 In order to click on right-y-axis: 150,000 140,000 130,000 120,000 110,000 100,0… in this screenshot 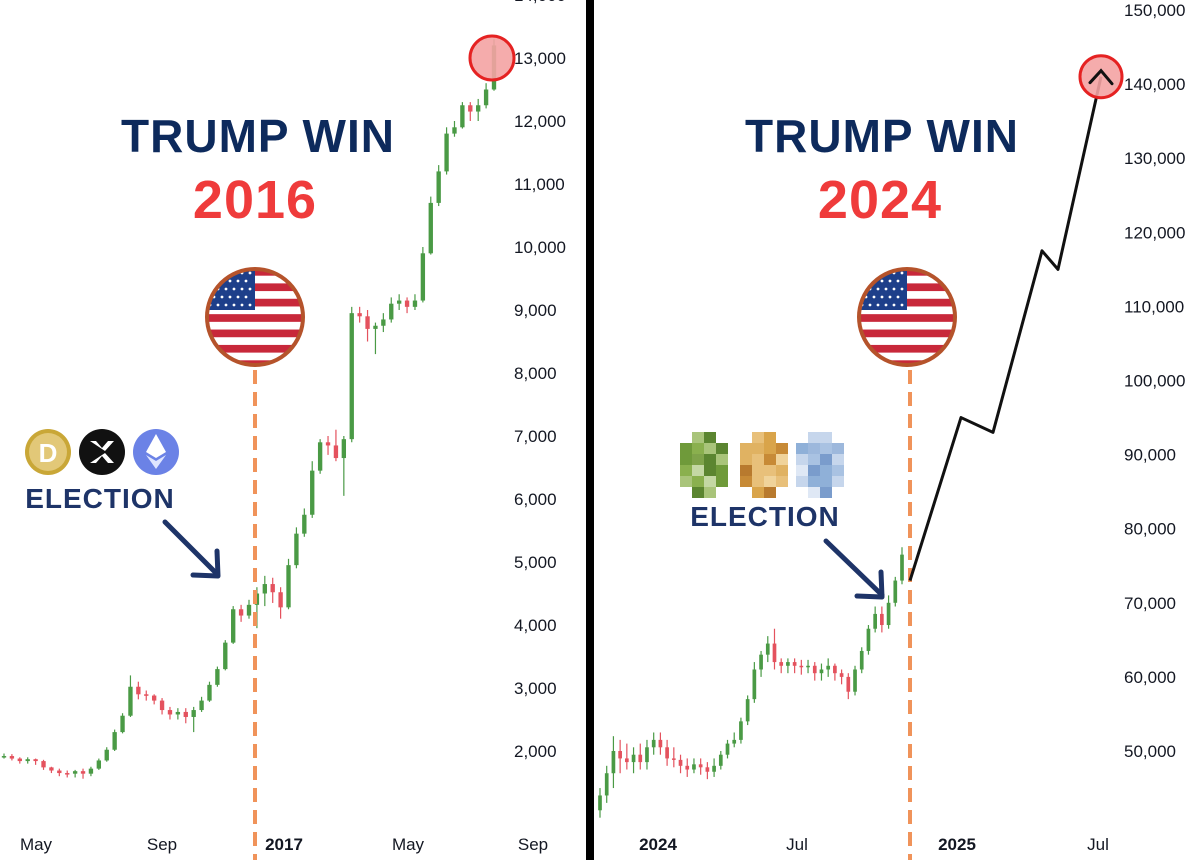, I will do `click(1154, 381)`.